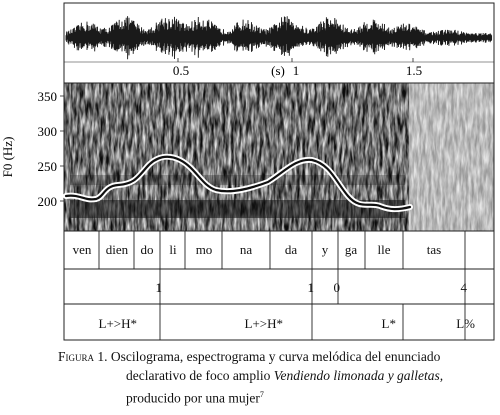  I want to click on syllable: lle, so click(384, 249).